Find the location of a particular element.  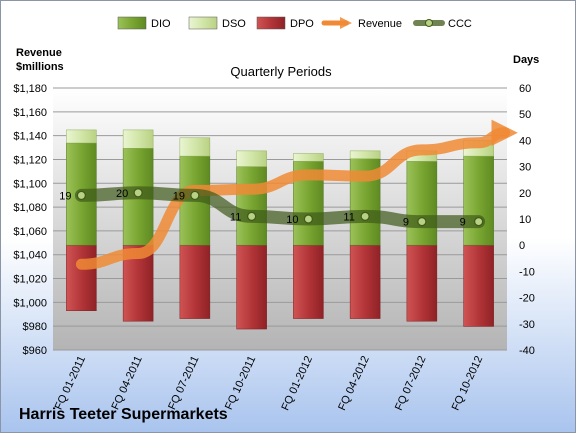

left-tick-label: $1,180 is located at coordinates (30, 89).